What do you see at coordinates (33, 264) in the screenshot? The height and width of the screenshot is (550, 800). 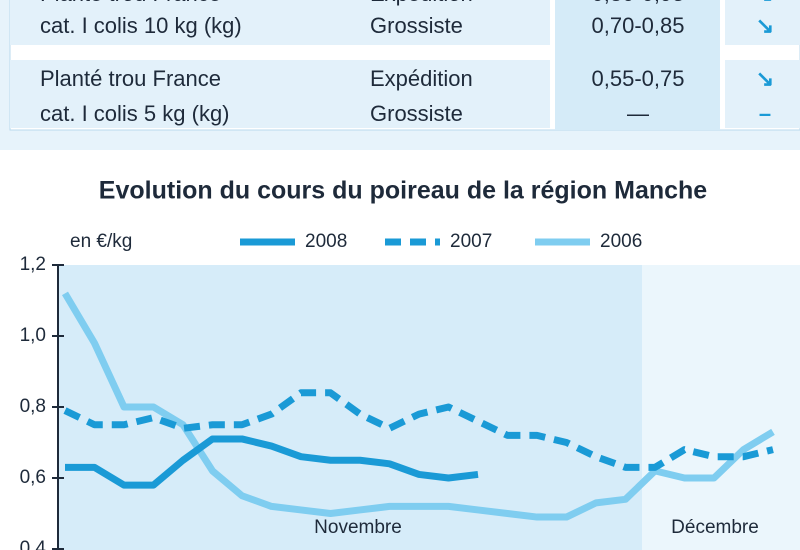 I see `y-tick-label: 1,2` at bounding box center [33, 264].